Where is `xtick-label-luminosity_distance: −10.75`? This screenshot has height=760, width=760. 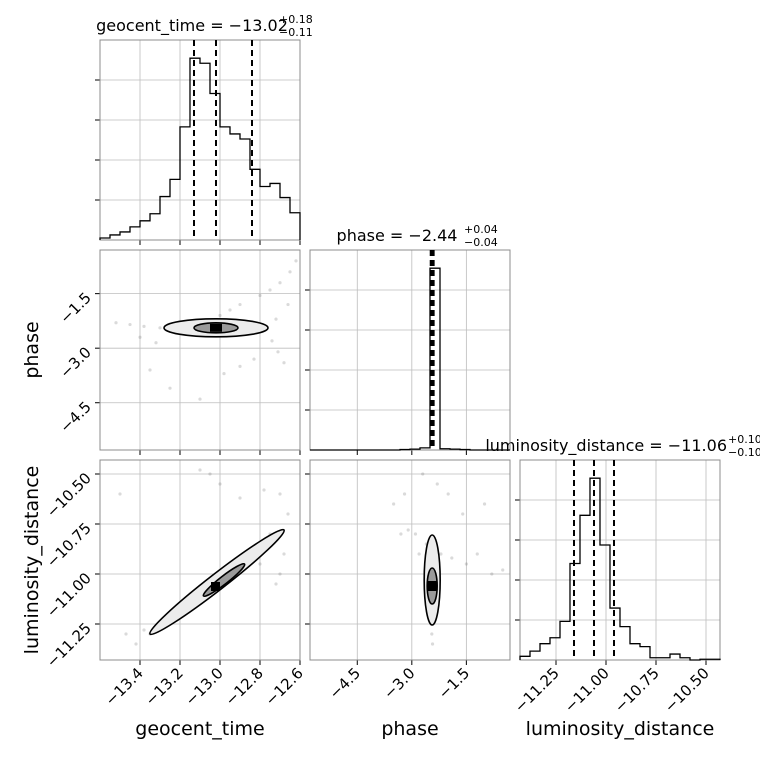 xtick-label-luminosity_distance: −10.75 is located at coordinates (637, 690).